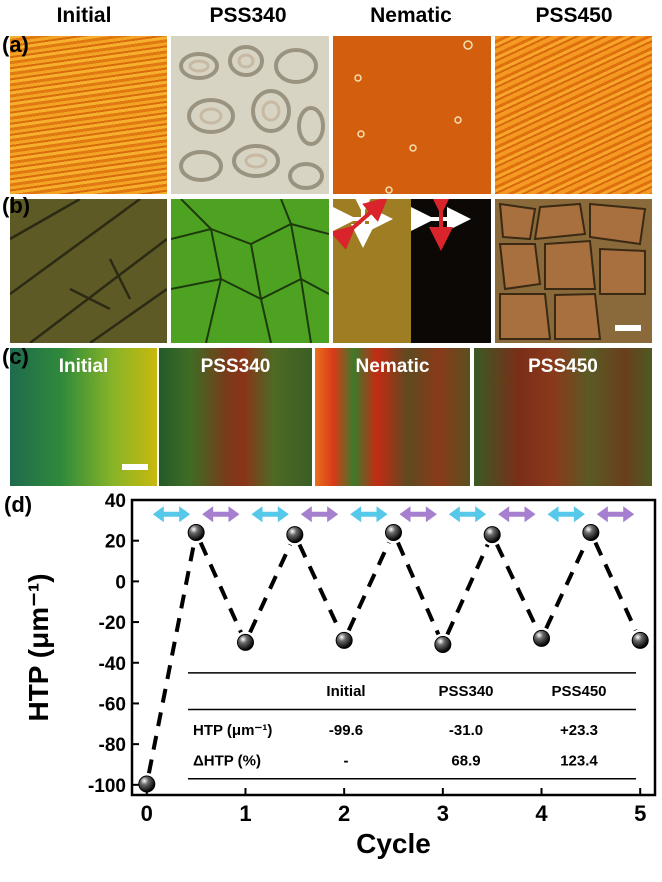 This screenshot has width=662, height=882. Describe the element at coordinates (248, 15) in the screenshot. I see `column-title-pss340: PSS340` at that location.